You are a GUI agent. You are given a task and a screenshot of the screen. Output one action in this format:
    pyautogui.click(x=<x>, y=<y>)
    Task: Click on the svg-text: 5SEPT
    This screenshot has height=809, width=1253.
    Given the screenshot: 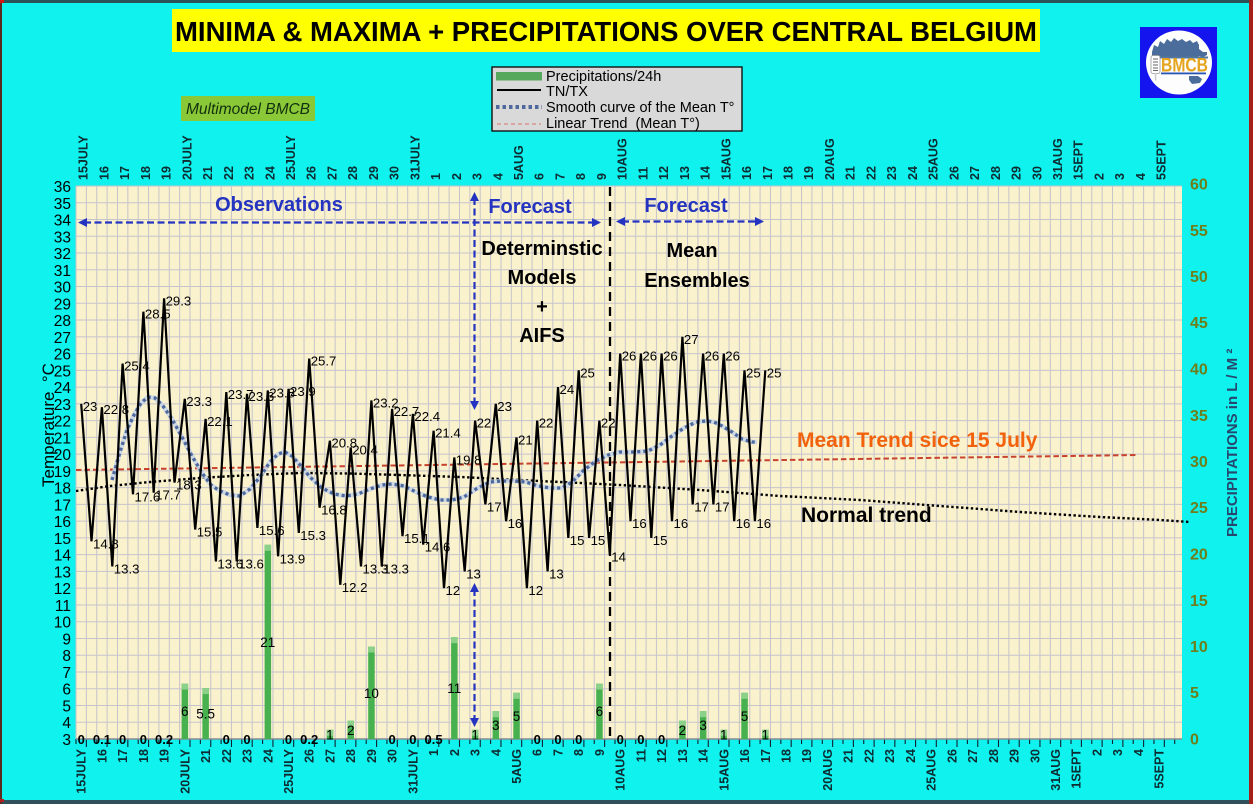 What is the action you would take?
    pyautogui.click(x=1160, y=769)
    